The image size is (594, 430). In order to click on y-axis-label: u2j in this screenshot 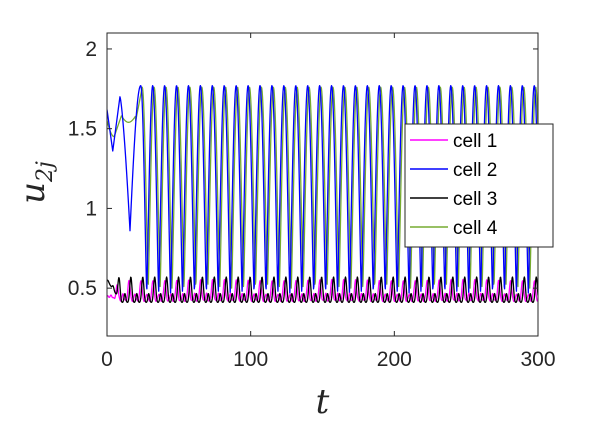, I will do `click(35, 182)`.